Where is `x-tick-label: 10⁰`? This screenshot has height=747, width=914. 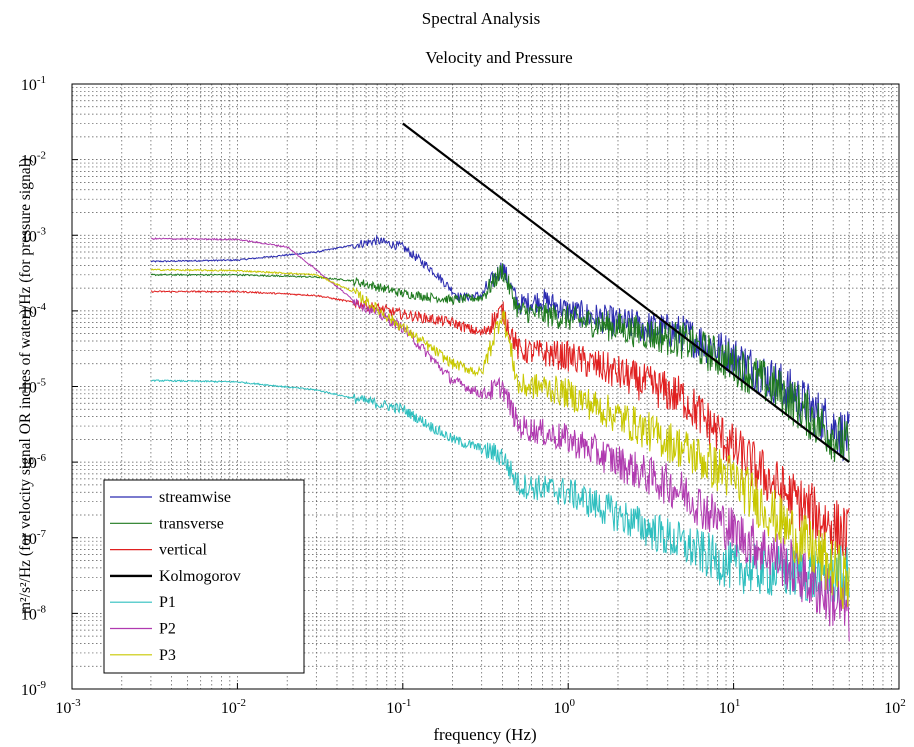 x-tick-label: 10⁰ is located at coordinates (564, 707).